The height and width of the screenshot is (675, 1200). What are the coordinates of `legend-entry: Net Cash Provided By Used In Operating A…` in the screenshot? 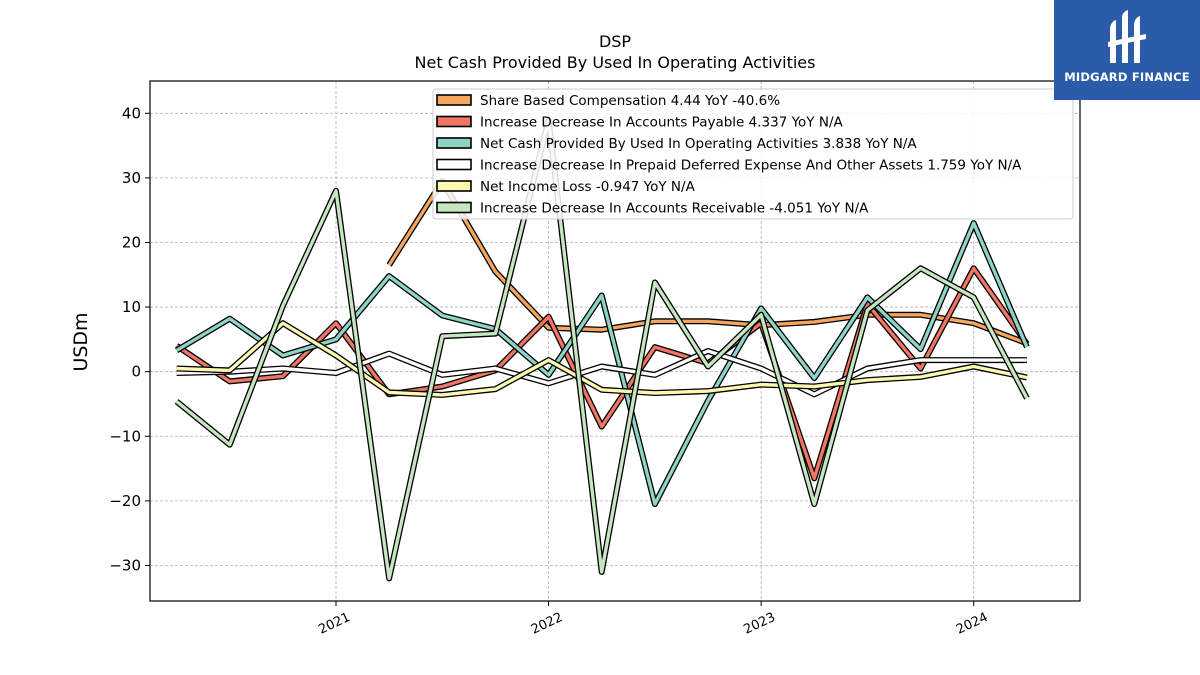 It's located at (698, 144).